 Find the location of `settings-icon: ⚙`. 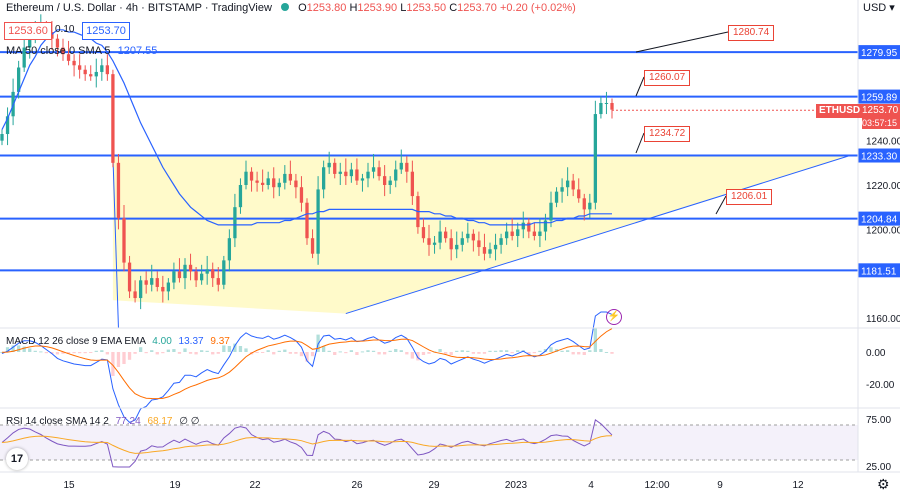

settings-icon: ⚙ is located at coordinates (883, 484).